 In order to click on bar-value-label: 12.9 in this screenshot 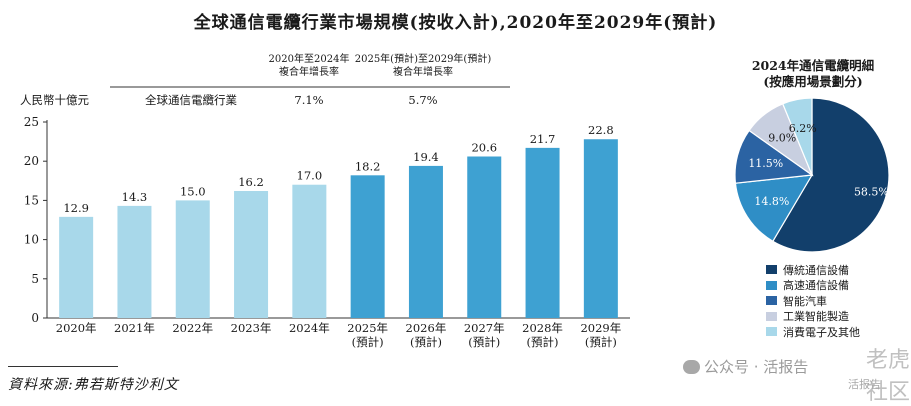, I will do `click(76, 208)`.